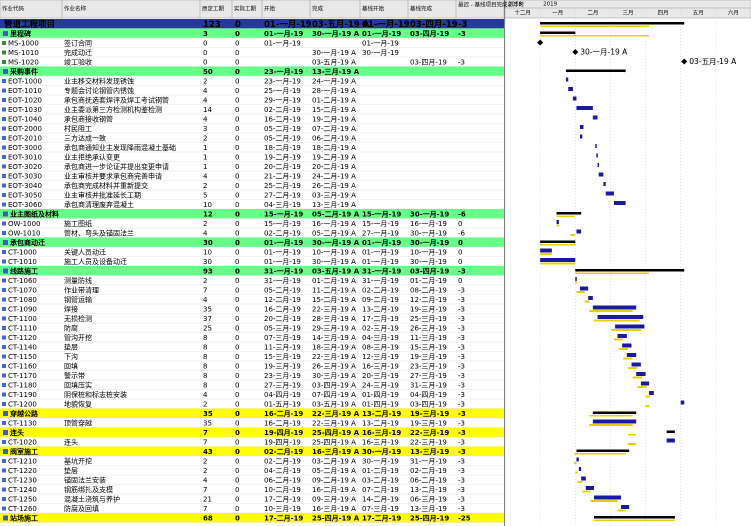 This screenshot has height=526, width=751. I want to click on column-header: 作业代码, so click(13, 9).